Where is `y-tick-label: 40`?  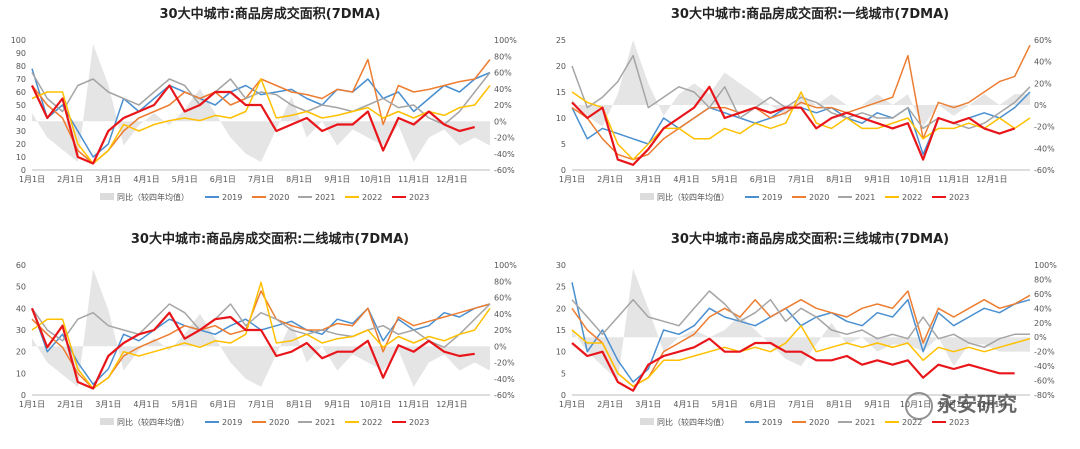
y-tick-label: 40 is located at coordinates (21, 308).